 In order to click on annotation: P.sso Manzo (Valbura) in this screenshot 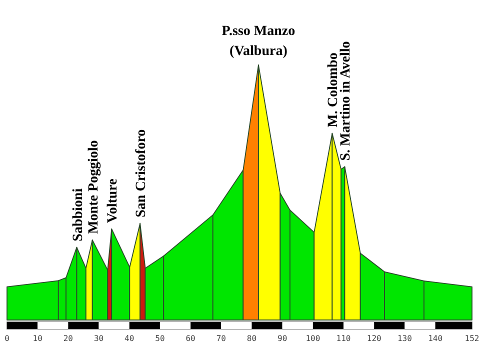, I will do `click(259, 41)`.